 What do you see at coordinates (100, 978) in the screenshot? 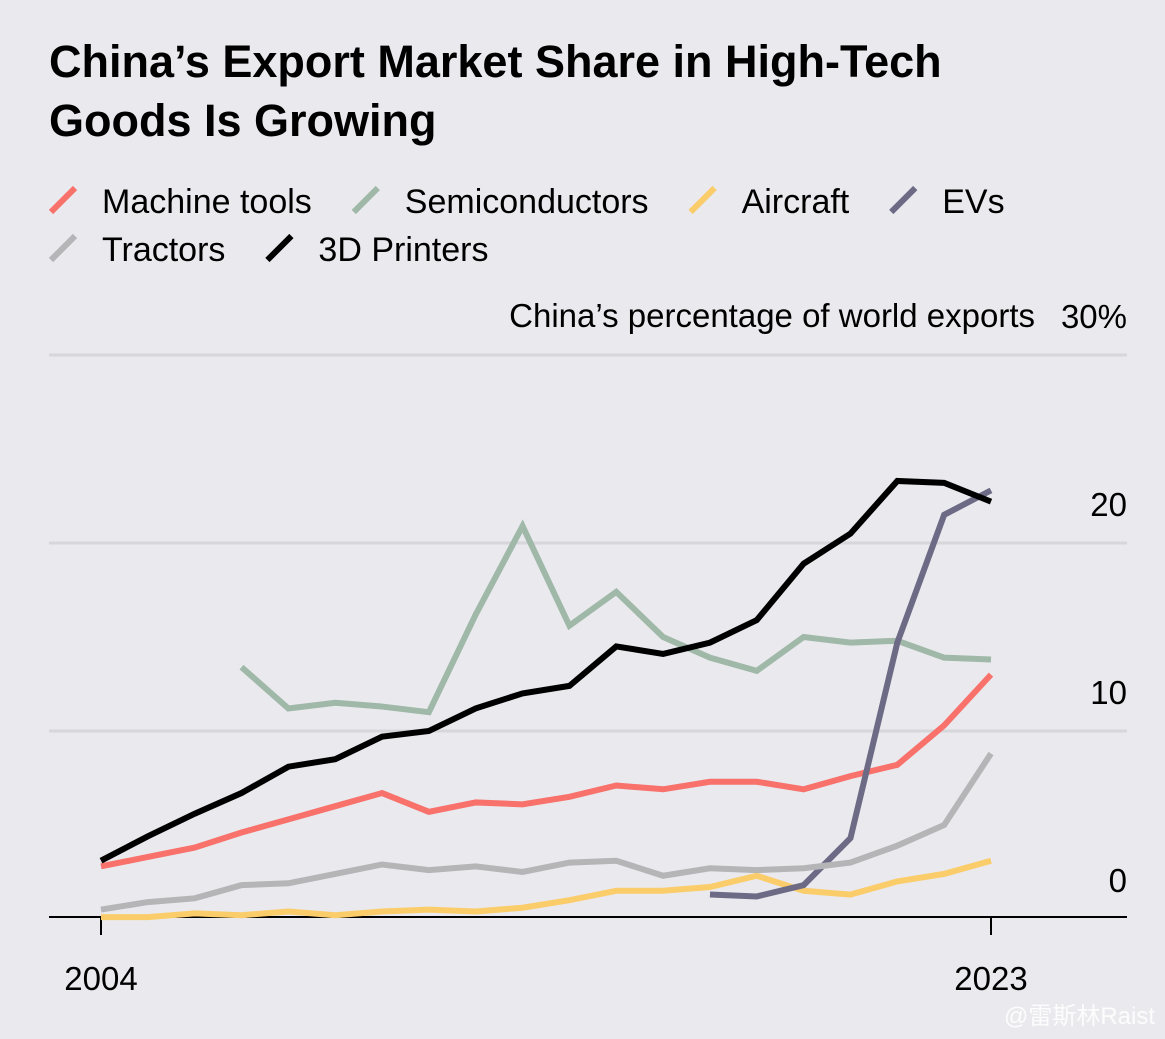
I see `x-tick-label: 2004` at bounding box center [100, 978].